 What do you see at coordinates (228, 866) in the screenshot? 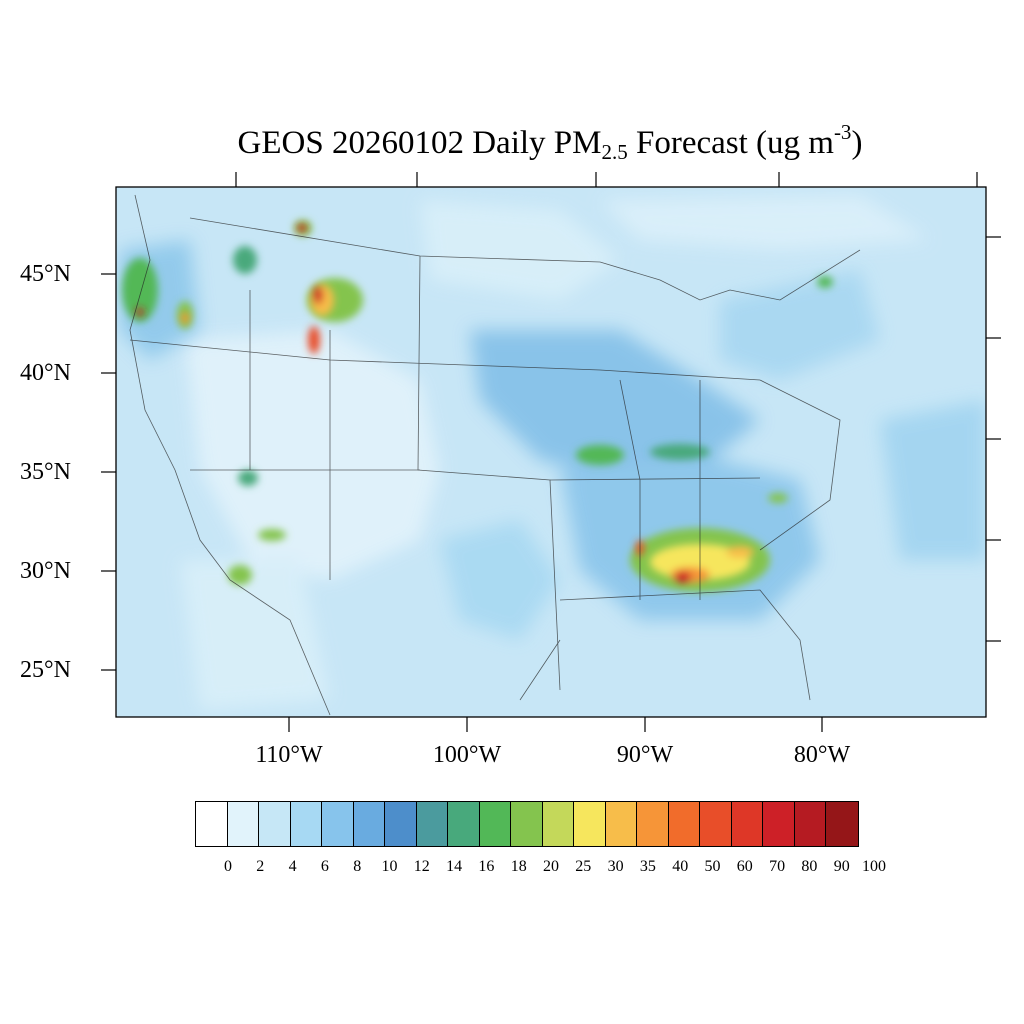
I see `colorbar-label: 0` at bounding box center [228, 866].